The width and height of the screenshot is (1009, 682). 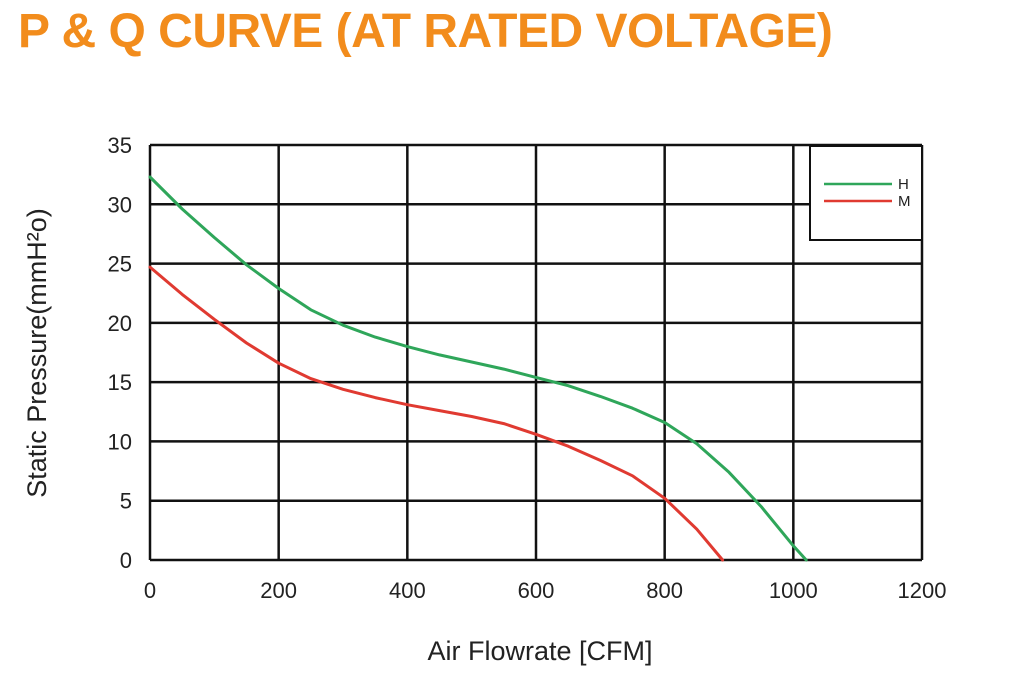 I want to click on x-tick-label: 400, so click(x=407, y=590).